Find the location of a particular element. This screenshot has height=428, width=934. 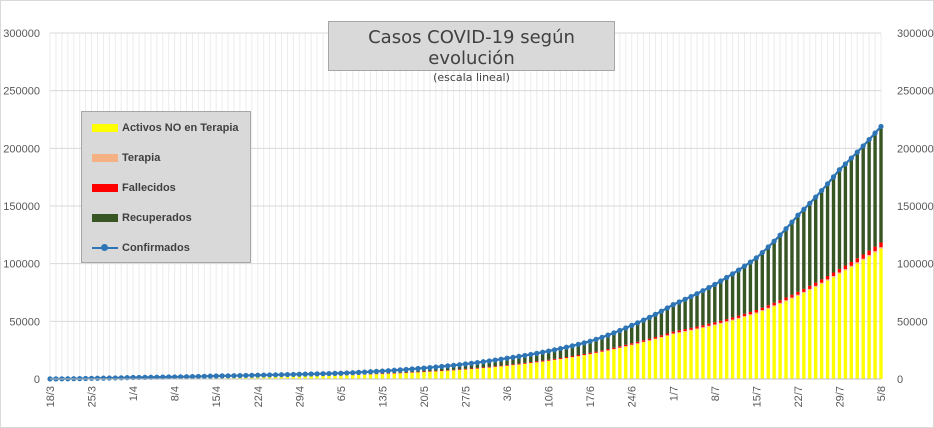

x-tick-label: 27/5 is located at coordinates (467, 396).